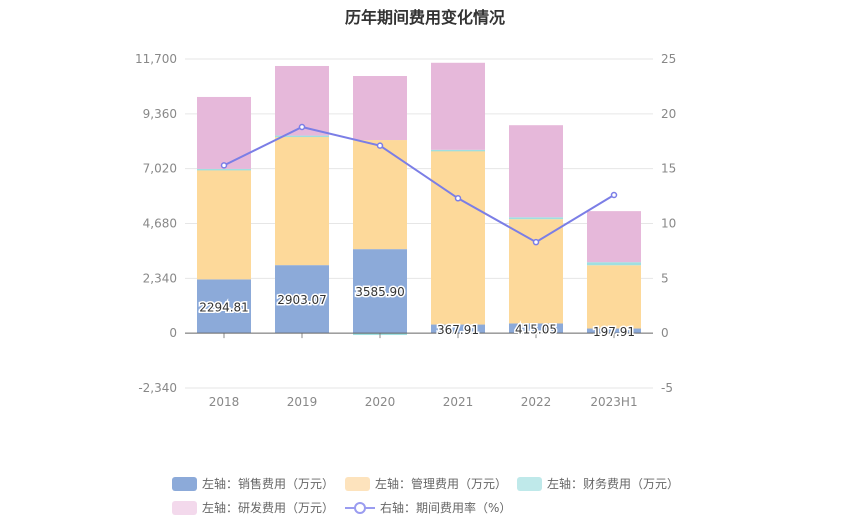 The image size is (850, 525). Describe the element at coordinates (441, 484) in the screenshot. I see `legend-label: 左轴：管理费用（万元）` at that location.